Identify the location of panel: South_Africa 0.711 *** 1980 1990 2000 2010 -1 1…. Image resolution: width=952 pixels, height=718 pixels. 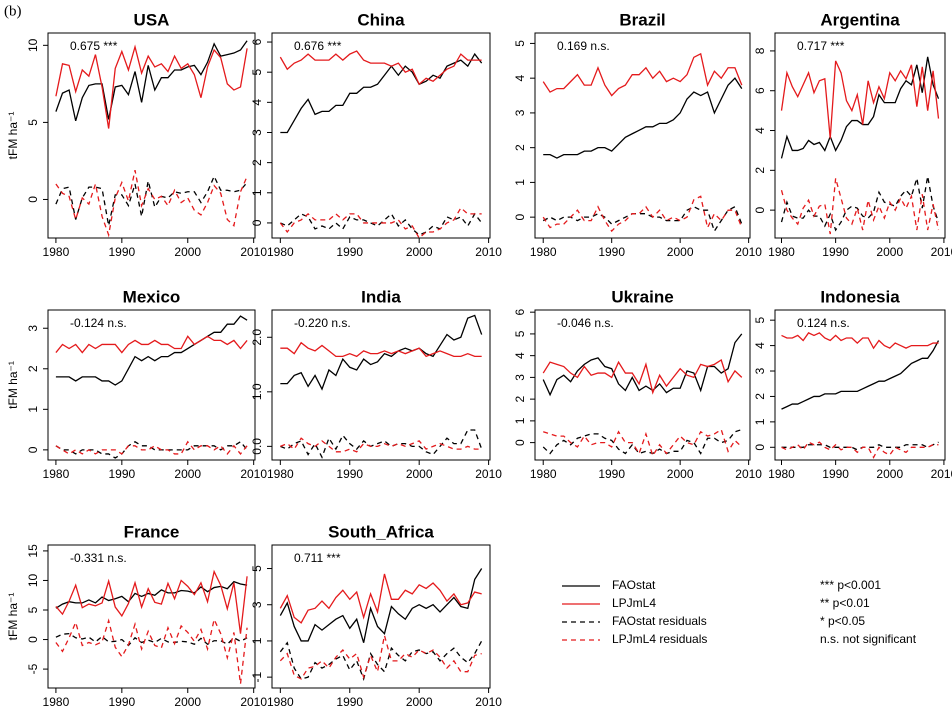
(376, 615).